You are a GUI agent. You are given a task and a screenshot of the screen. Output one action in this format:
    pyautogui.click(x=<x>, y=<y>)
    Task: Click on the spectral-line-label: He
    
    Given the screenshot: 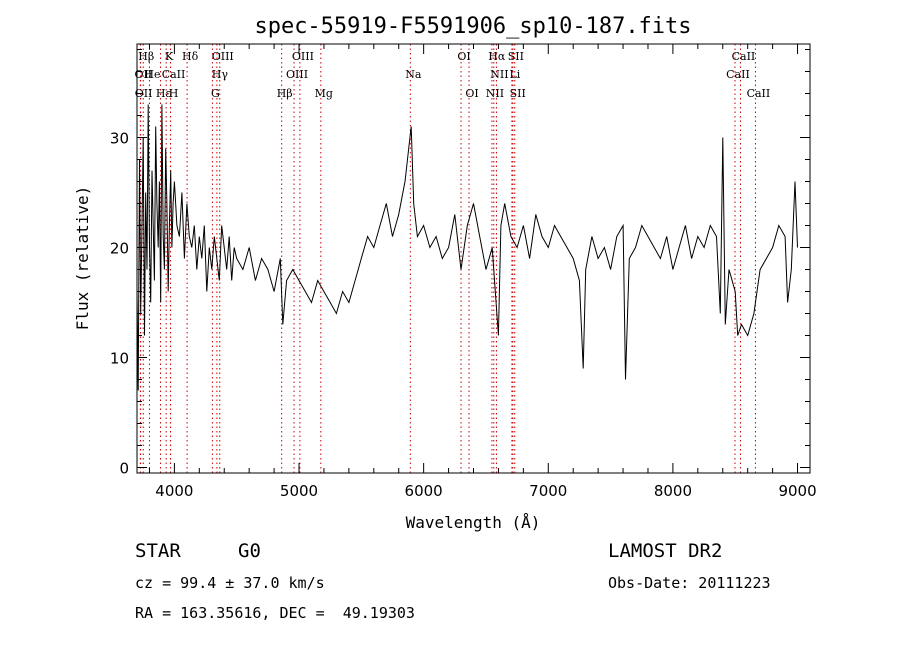 What is the action you would take?
    pyautogui.click(x=152, y=74)
    